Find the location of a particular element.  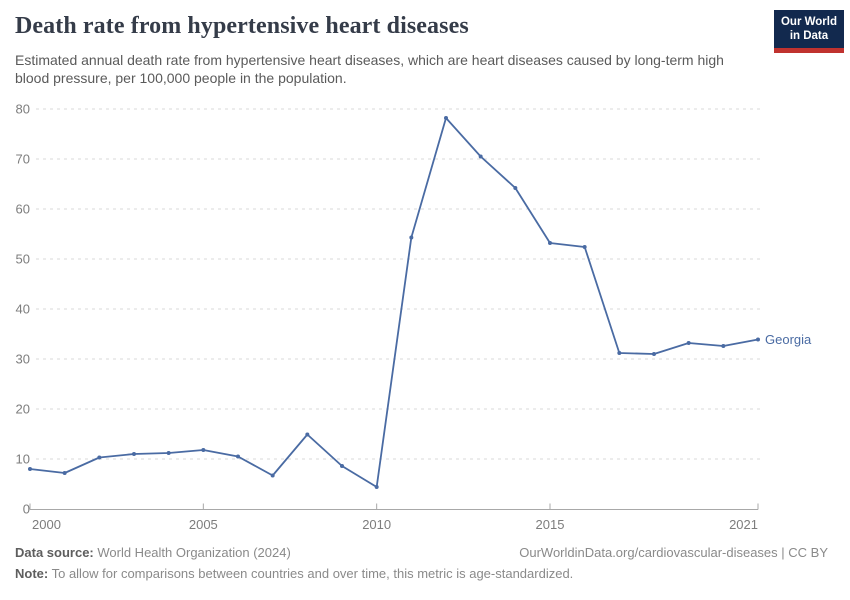

owid-logo: Our World in Data is located at coordinates (808, 31).